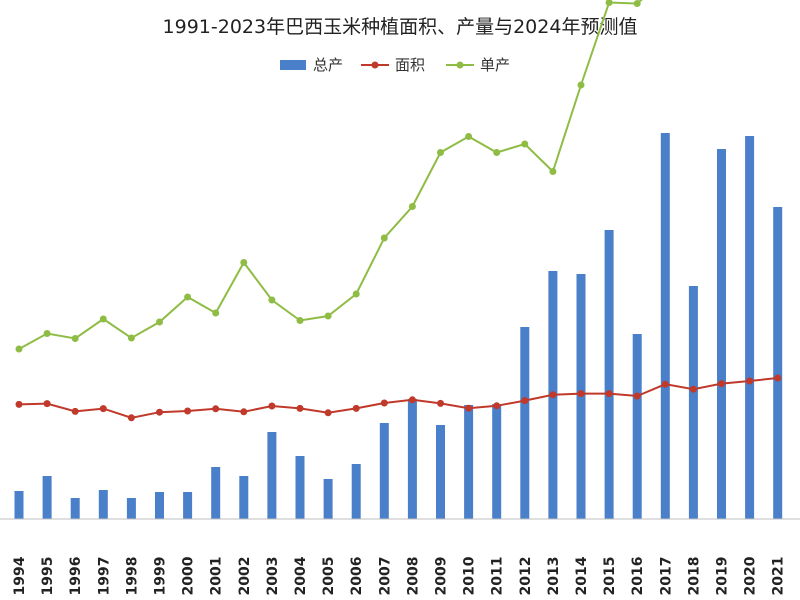 Image resolution: width=800 pixels, height=600 pixels. I want to click on point-area-2003, so click(272, 406).